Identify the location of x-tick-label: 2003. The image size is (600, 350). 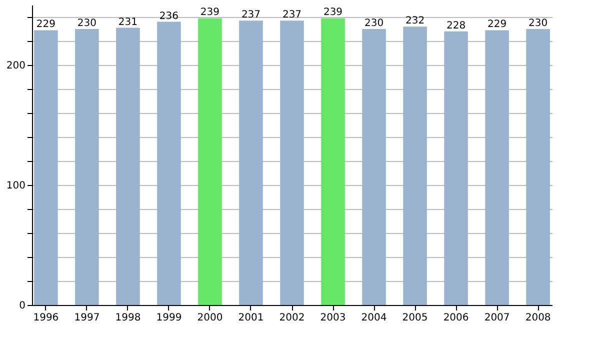
(333, 318).